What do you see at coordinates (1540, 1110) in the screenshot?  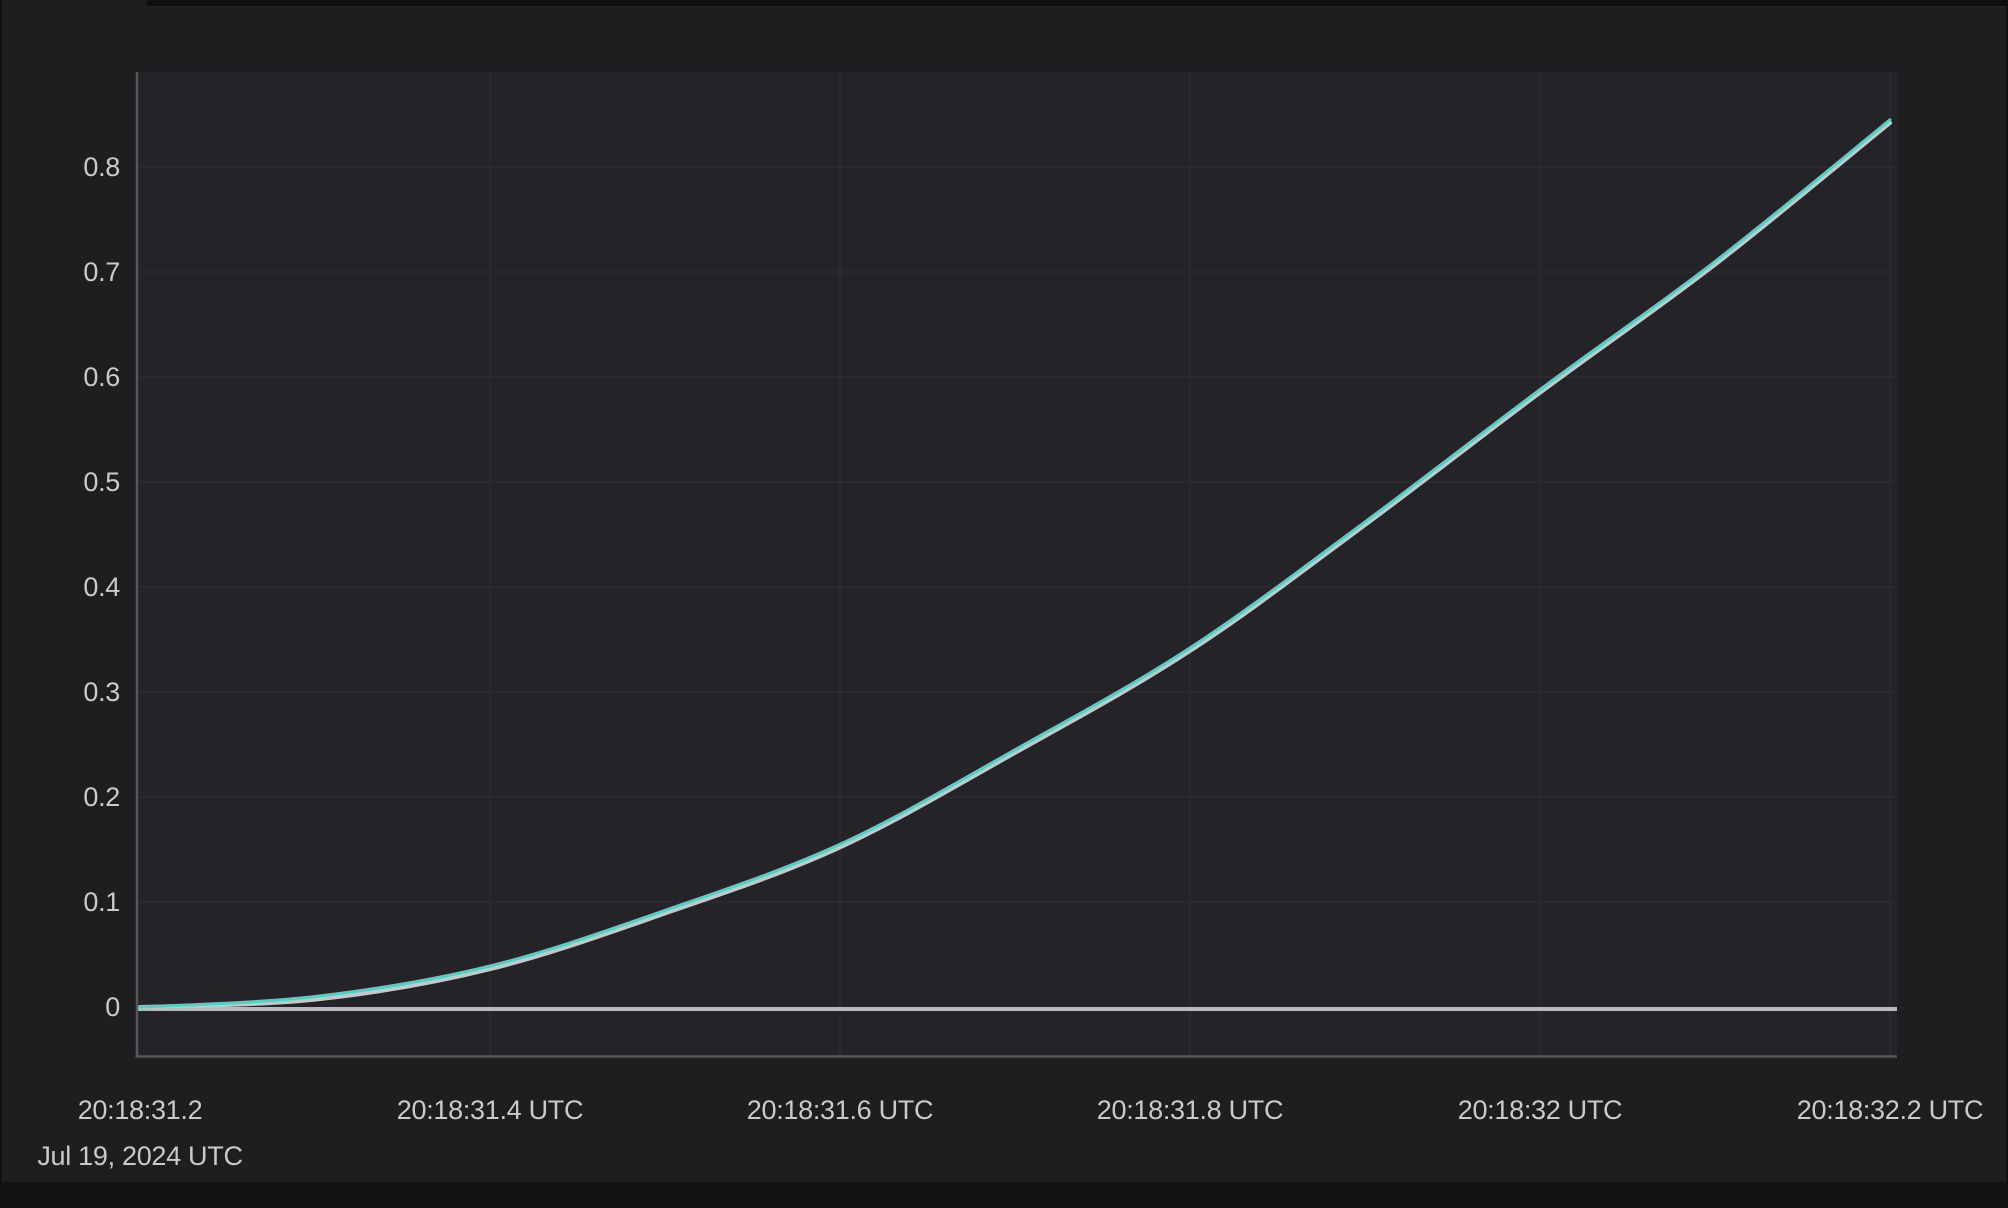 I see `x-tick-label: 20:18:32 UTC` at bounding box center [1540, 1110].